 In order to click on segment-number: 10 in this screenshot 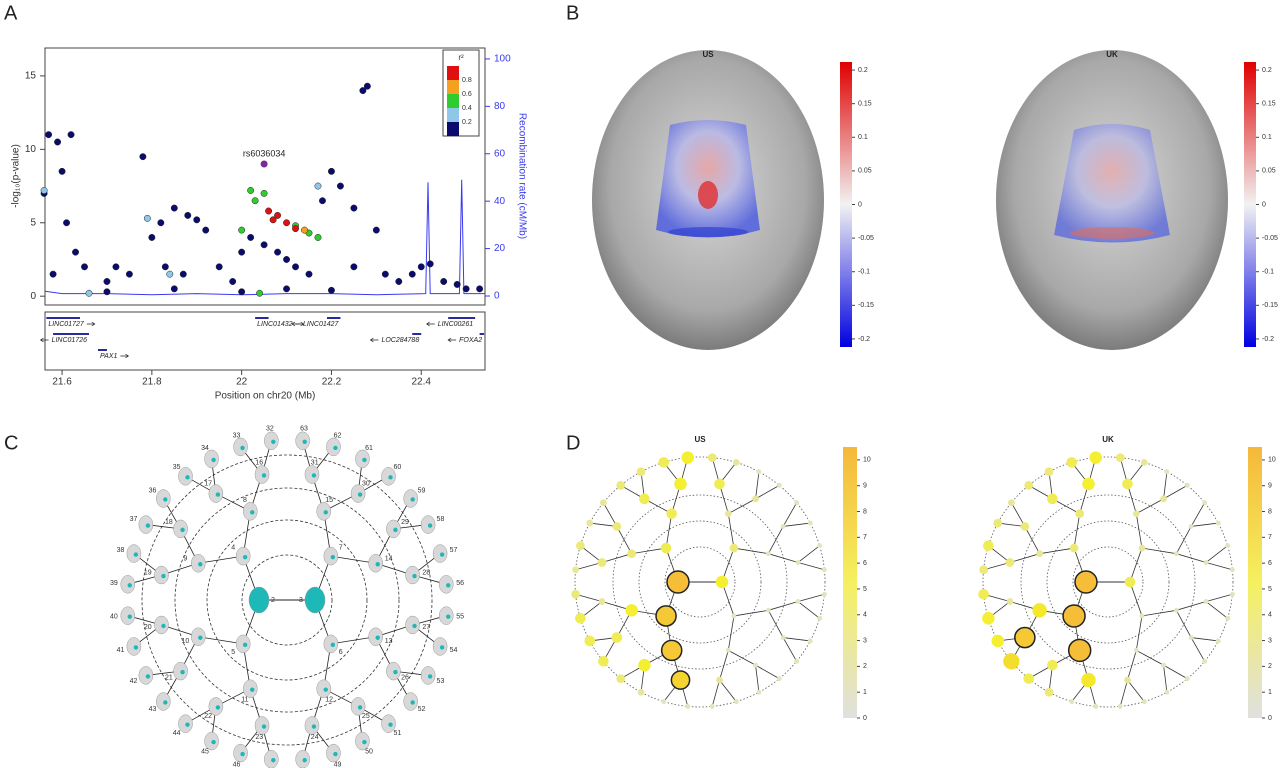, I will do `click(185, 641)`.